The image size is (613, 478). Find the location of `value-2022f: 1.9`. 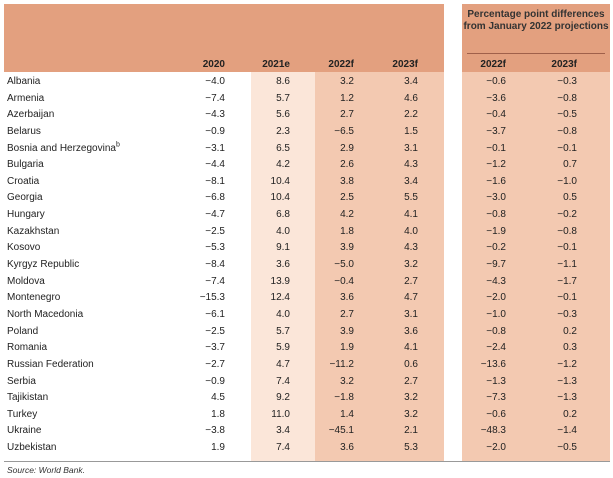

value-2022f: 1.9 is located at coordinates (347, 348).